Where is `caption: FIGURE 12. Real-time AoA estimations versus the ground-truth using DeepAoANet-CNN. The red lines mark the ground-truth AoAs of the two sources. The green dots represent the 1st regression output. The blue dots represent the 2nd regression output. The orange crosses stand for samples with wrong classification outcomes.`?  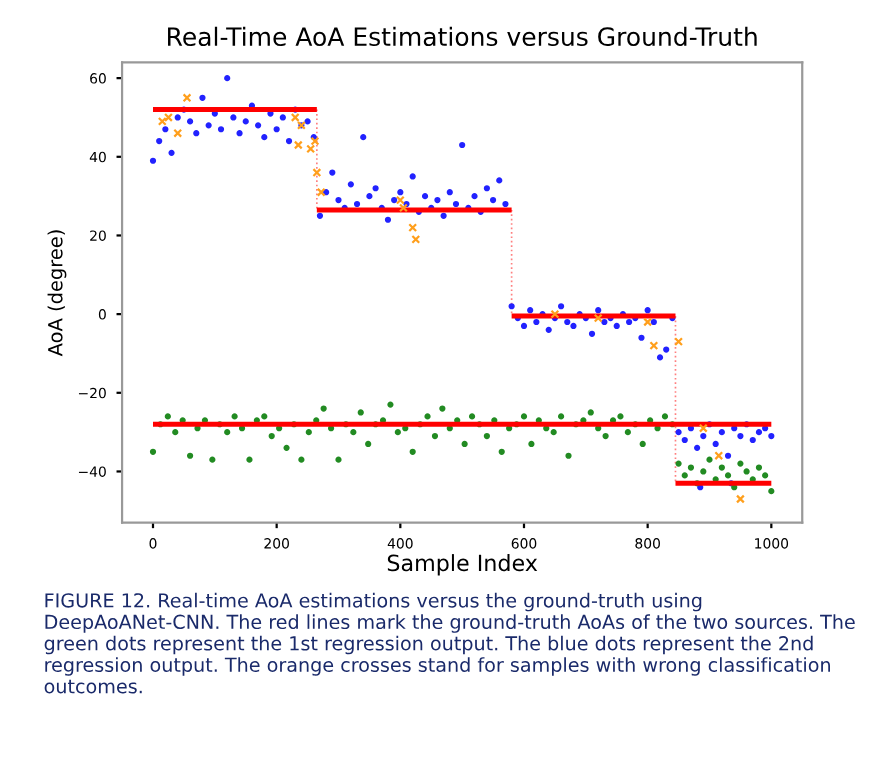
caption: FIGURE 12. Real-time AoA estimations versus the ground-truth using DeepAoANet-CNN. The red lines mark the ground-truth AoAs of the two sources. The green dots represent the 1st regression output. The blue dots represent the 2nd regression output. The orange crosses stand for samples with wrong classification outcomes. is located at coordinates (449, 643).